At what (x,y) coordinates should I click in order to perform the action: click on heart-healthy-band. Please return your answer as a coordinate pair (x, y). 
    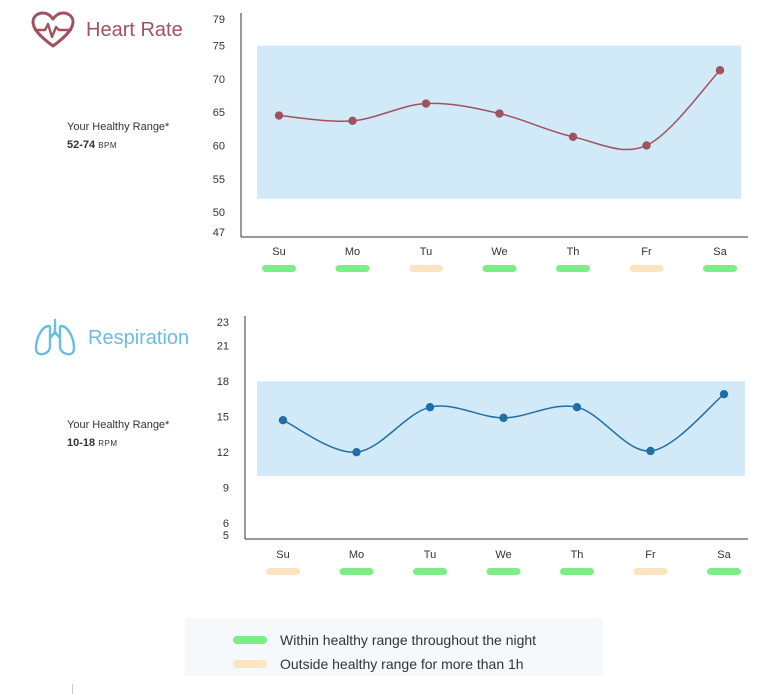
    Looking at the image, I should click on (499, 122).